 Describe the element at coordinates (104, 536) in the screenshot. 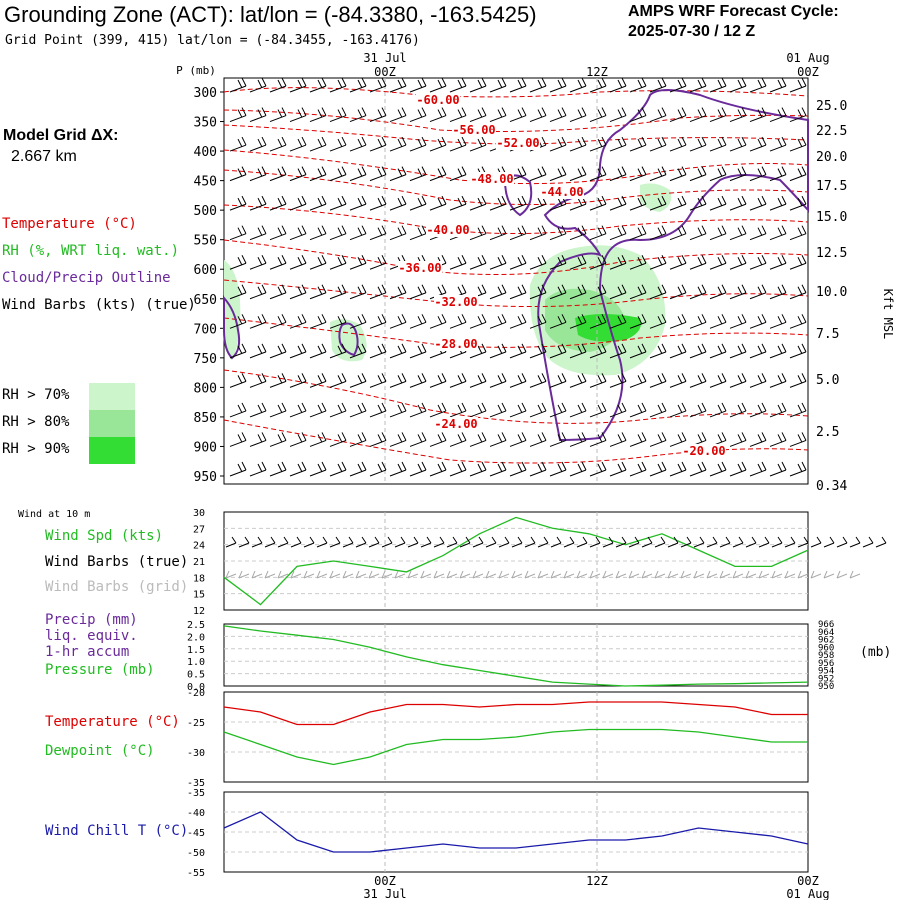

I see `label-wind-speed: Wind Spd (kts)` at that location.